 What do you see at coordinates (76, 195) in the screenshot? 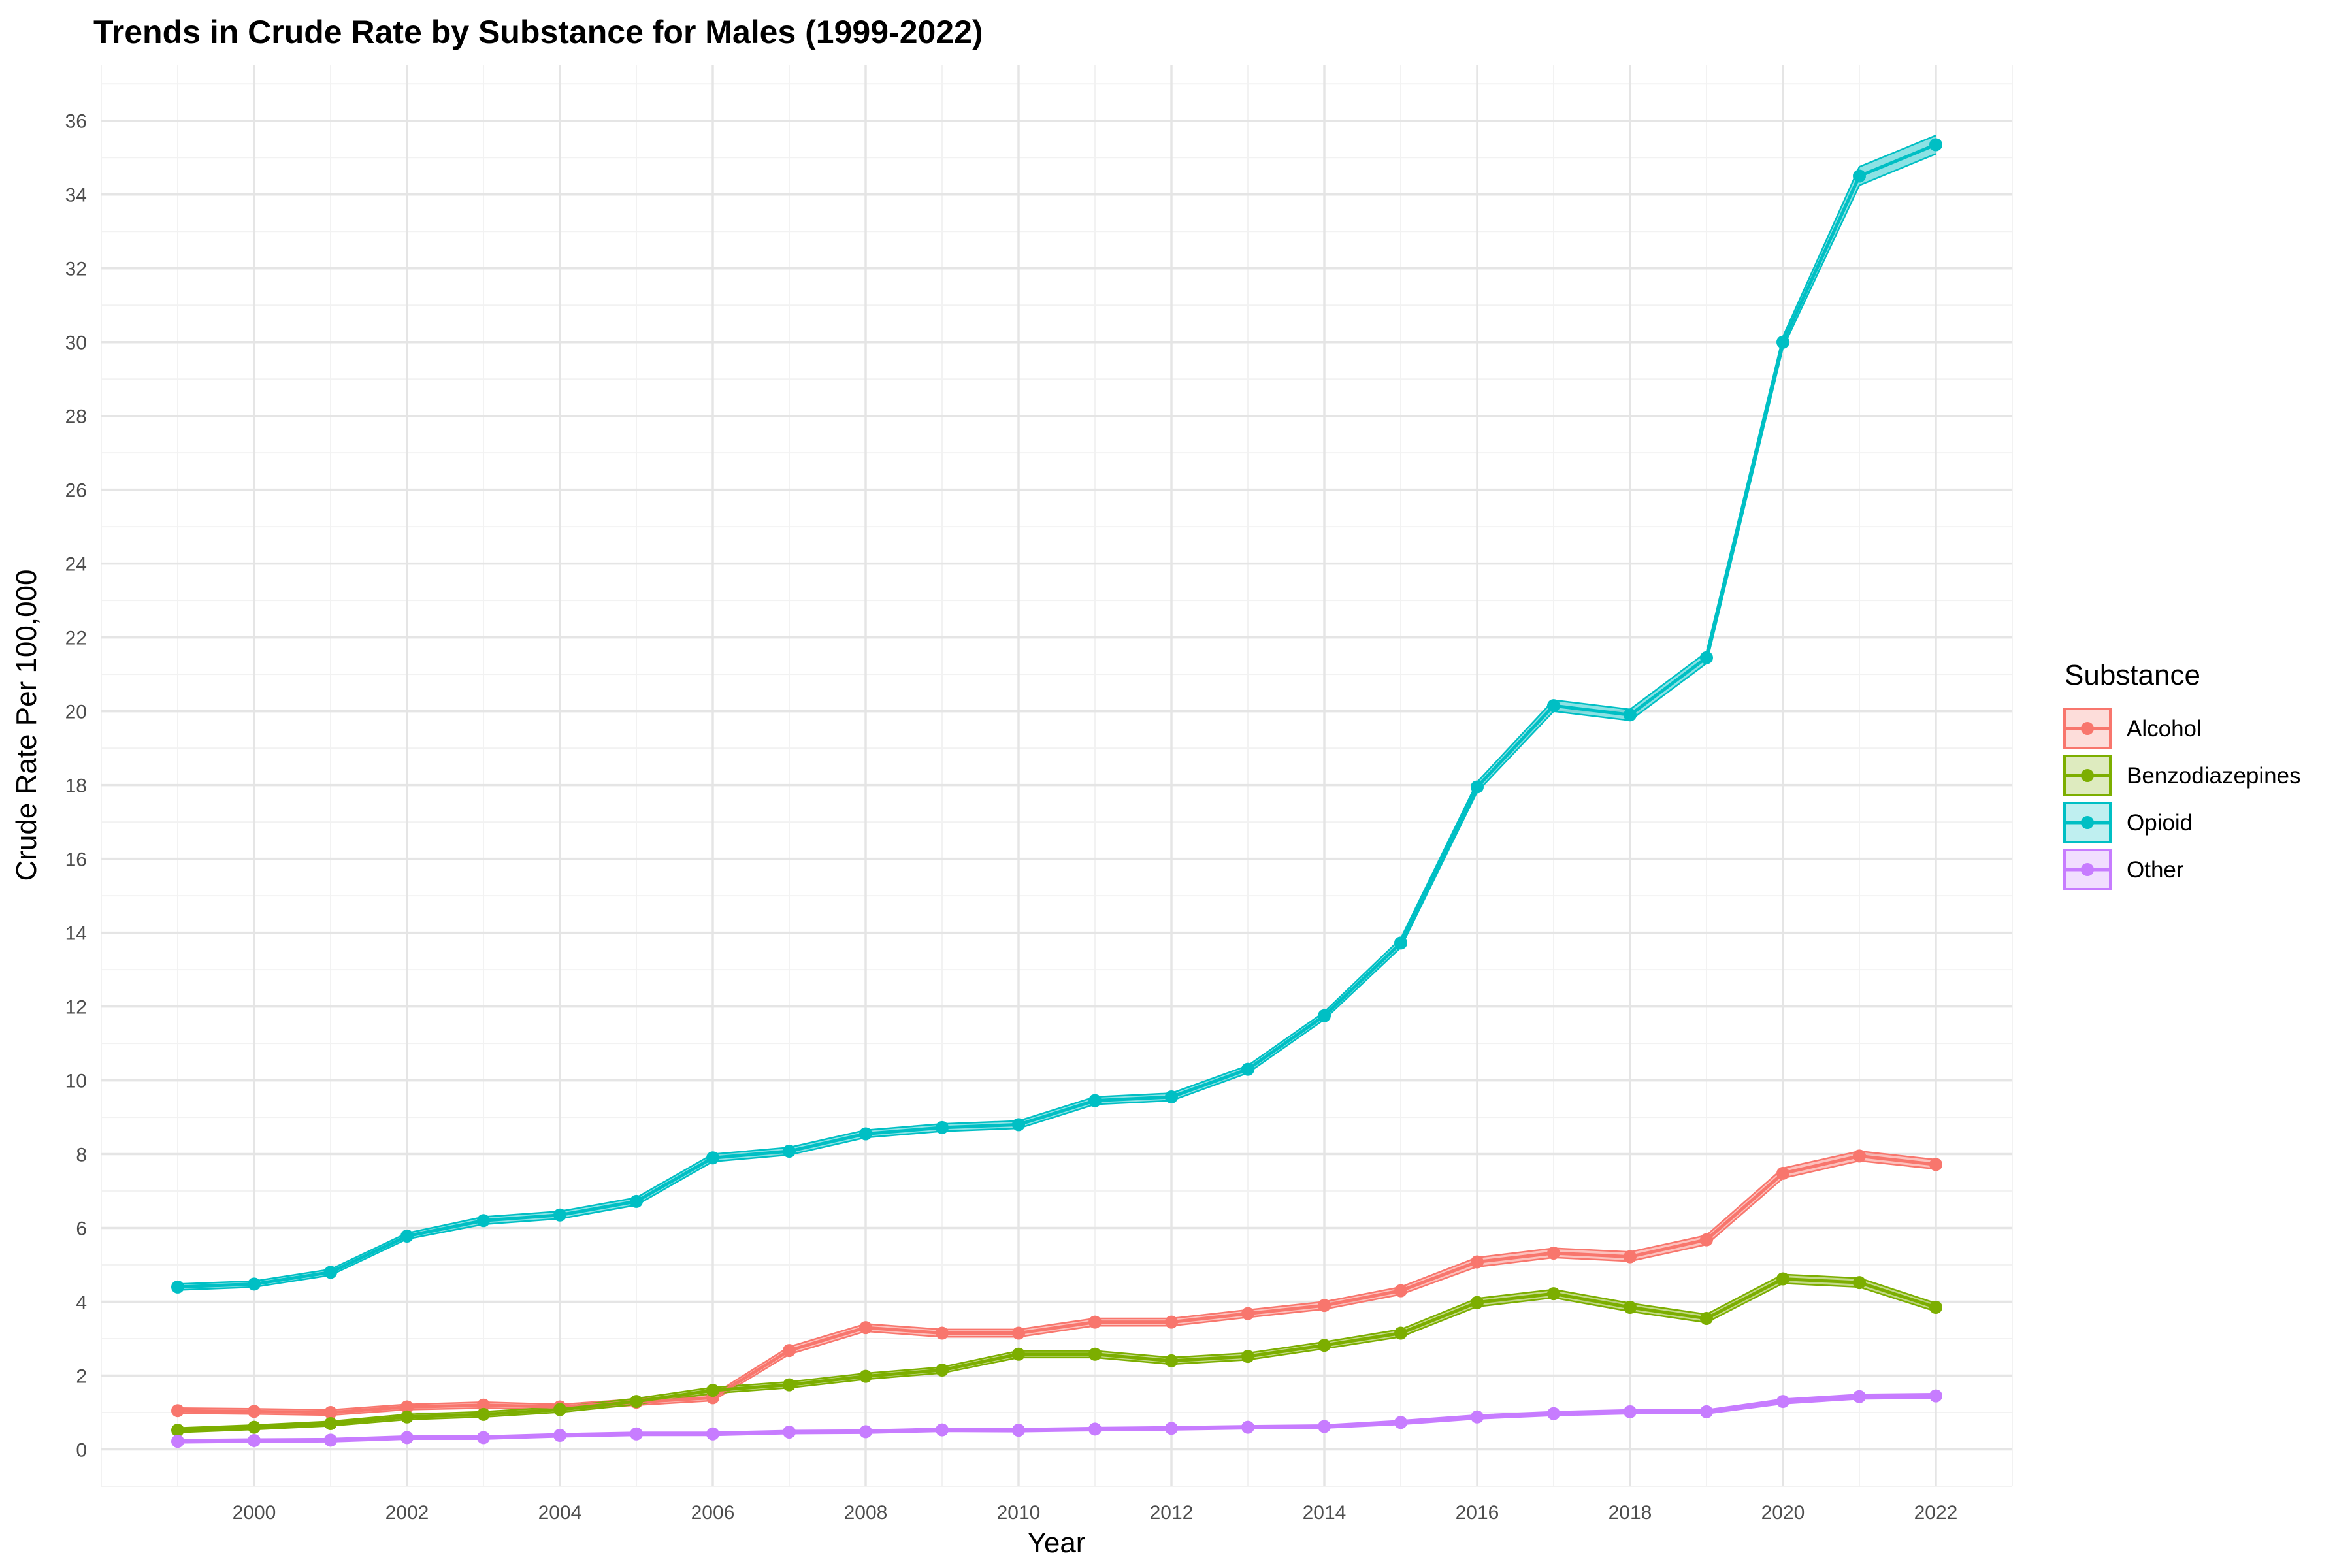
I see `y-tick-label: 34` at bounding box center [76, 195].